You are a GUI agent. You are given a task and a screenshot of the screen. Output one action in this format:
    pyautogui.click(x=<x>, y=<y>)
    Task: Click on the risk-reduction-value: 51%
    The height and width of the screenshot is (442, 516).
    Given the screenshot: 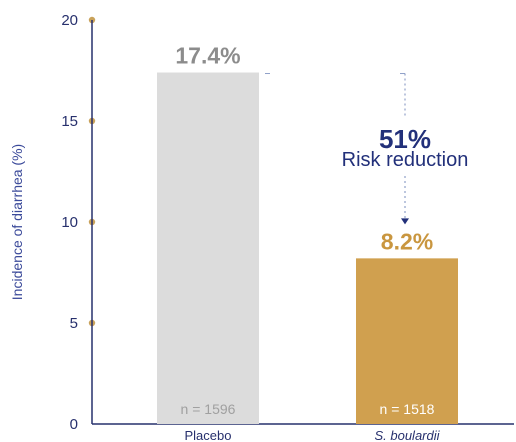 What is the action you would take?
    pyautogui.click(x=405, y=139)
    